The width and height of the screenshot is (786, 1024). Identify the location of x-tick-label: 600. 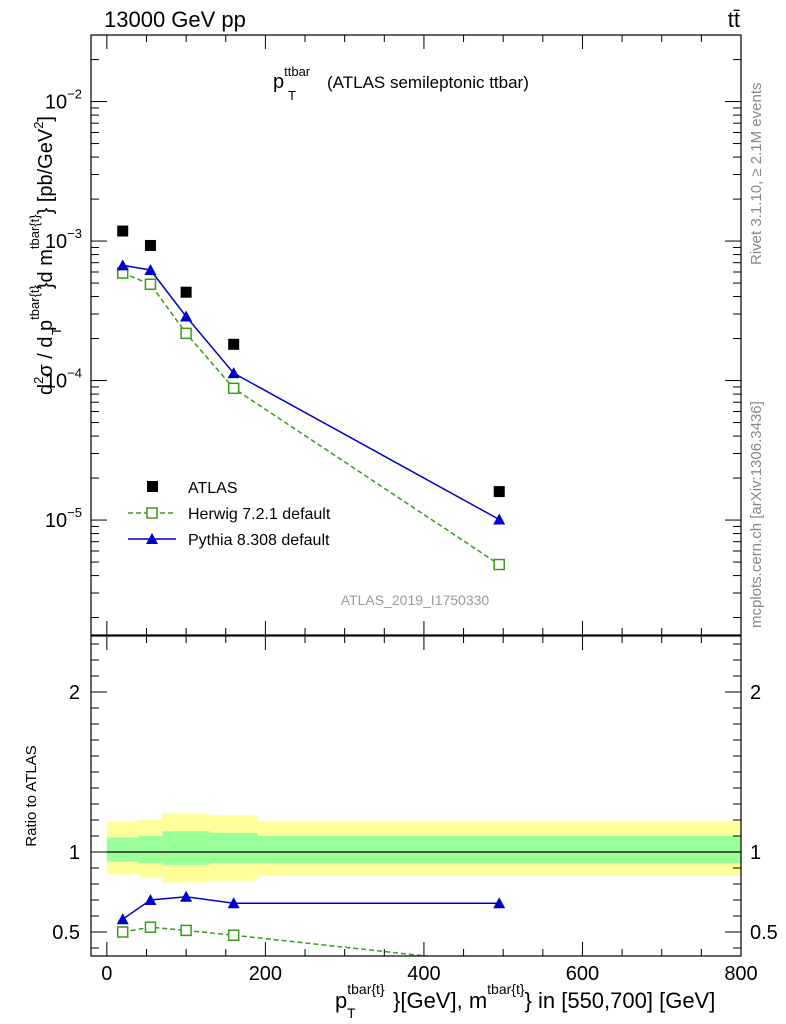
(582, 974).